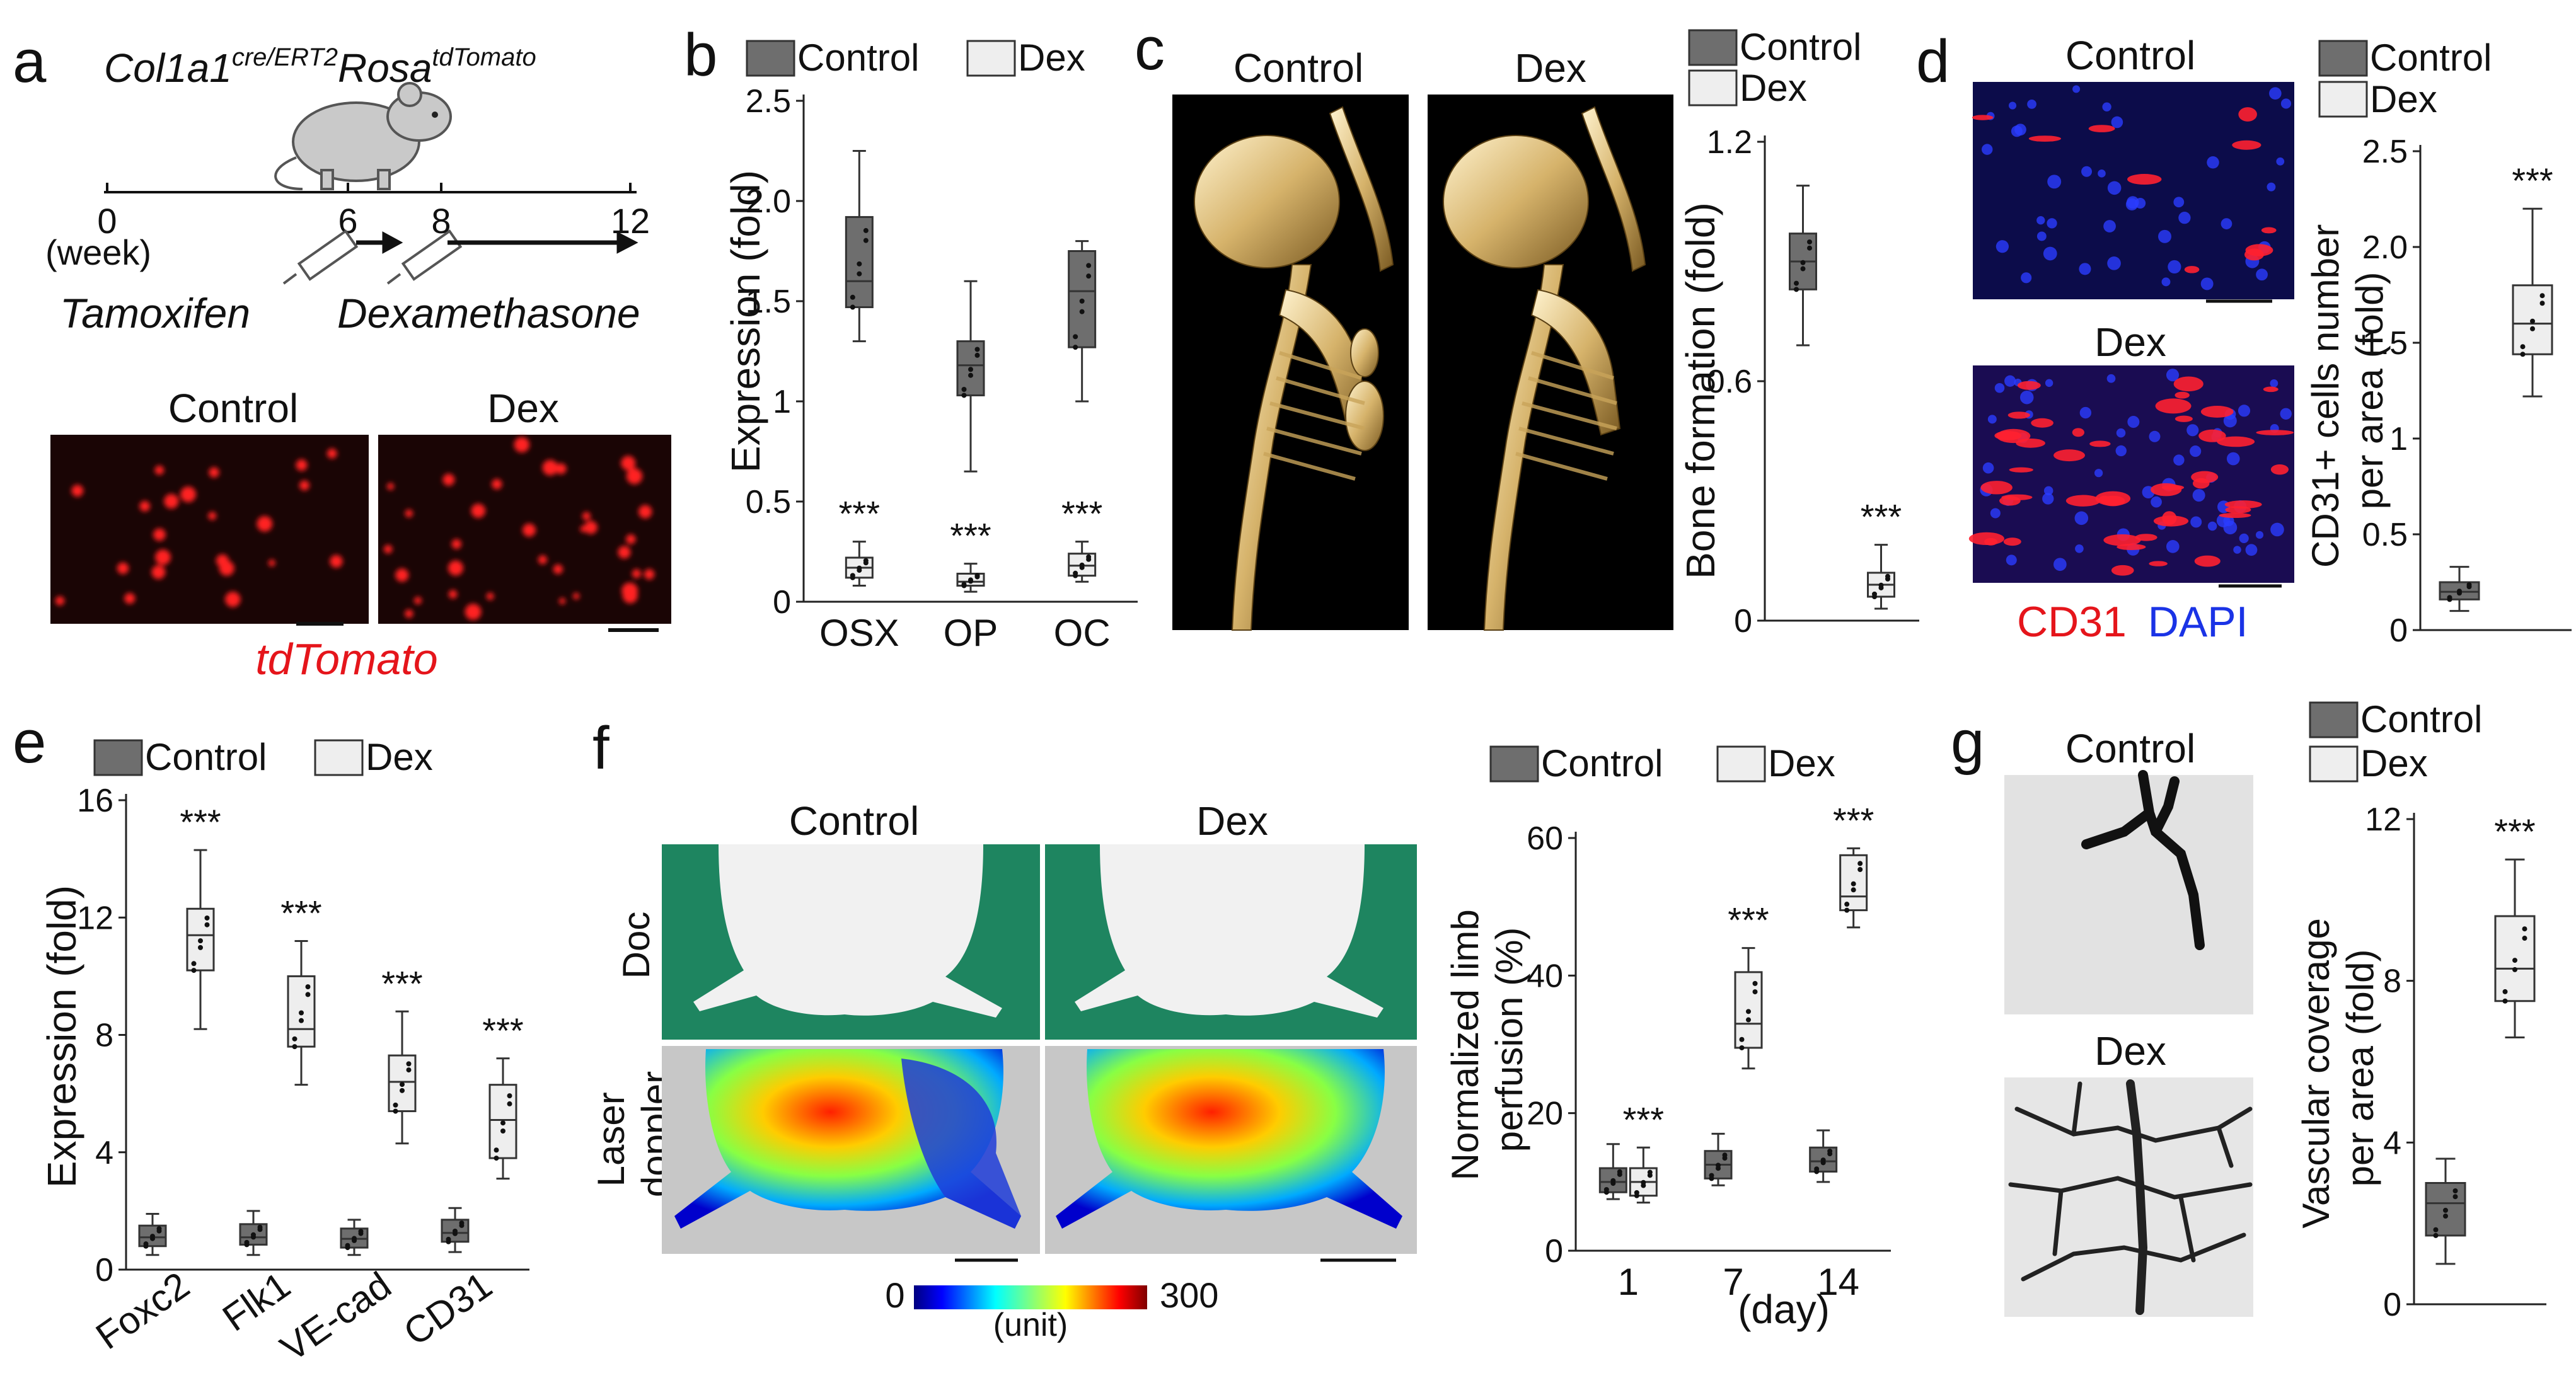 The height and width of the screenshot is (1395, 2576). What do you see at coordinates (2131, 330) in the screenshot?
I see `cd31-staining` at bounding box center [2131, 330].